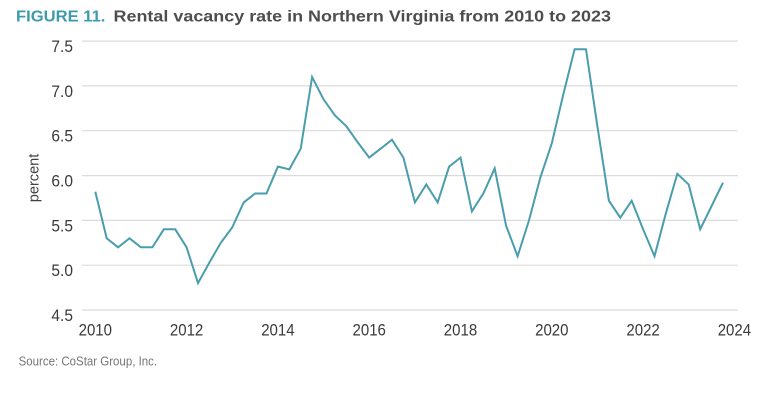  Describe the element at coordinates (62, 270) in the screenshot. I see `svg-text: 5.0` at that location.